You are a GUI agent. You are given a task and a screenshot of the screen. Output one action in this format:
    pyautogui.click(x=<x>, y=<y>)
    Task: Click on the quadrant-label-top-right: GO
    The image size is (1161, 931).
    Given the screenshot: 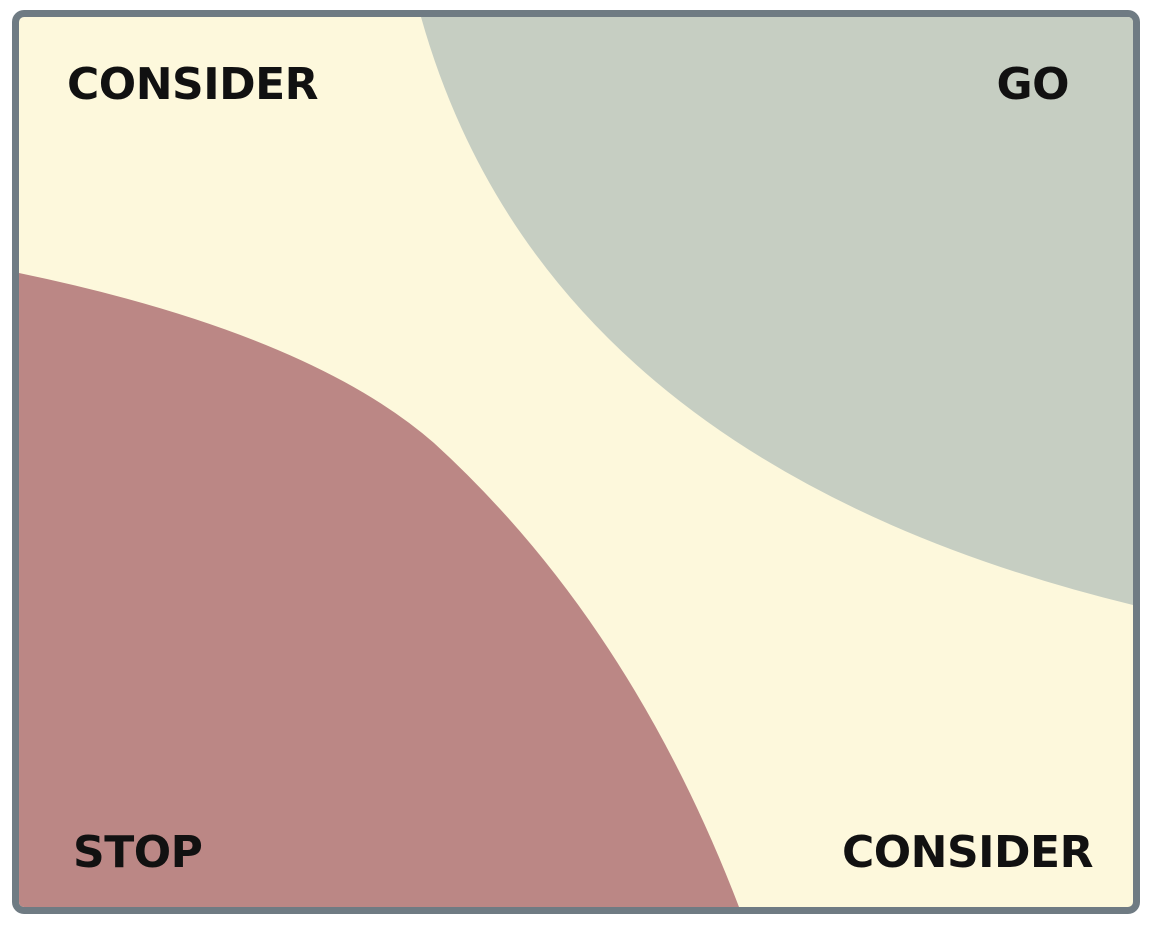 What is the action you would take?
    pyautogui.click(x=1032, y=84)
    